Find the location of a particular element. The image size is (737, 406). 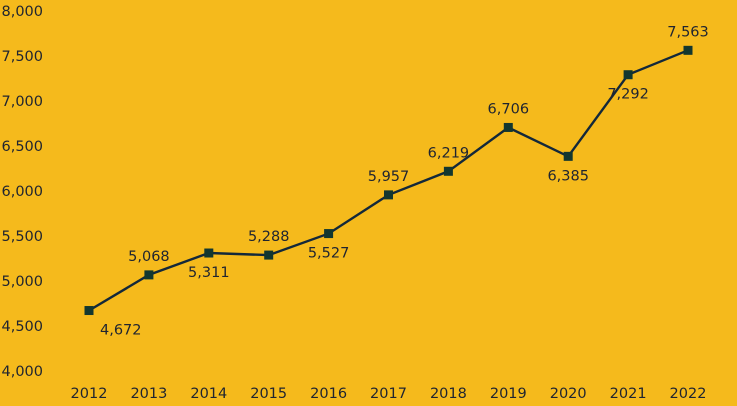

y-tick-label: 8,000 is located at coordinates (22, 12).